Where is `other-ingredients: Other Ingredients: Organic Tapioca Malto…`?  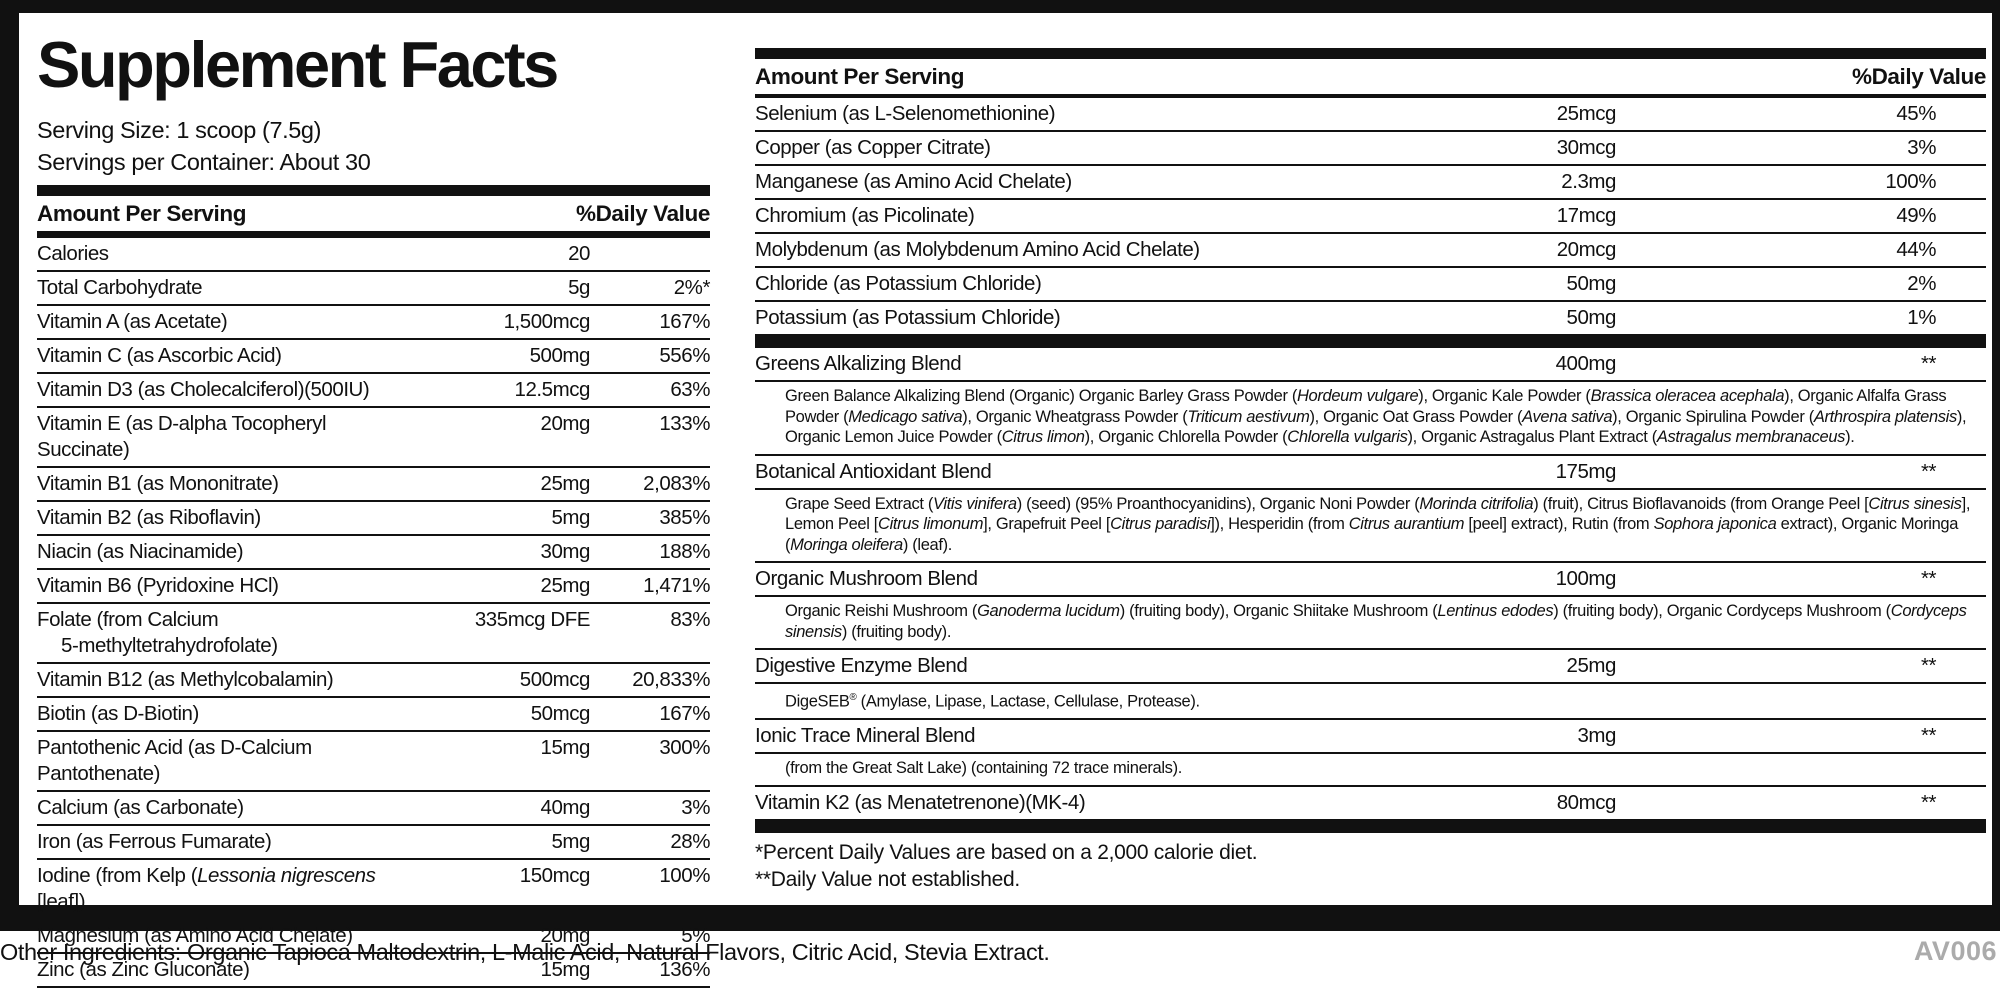
other-ingredients: Other Ingredients: Organic Tapioca Malto… is located at coordinates (525, 952).